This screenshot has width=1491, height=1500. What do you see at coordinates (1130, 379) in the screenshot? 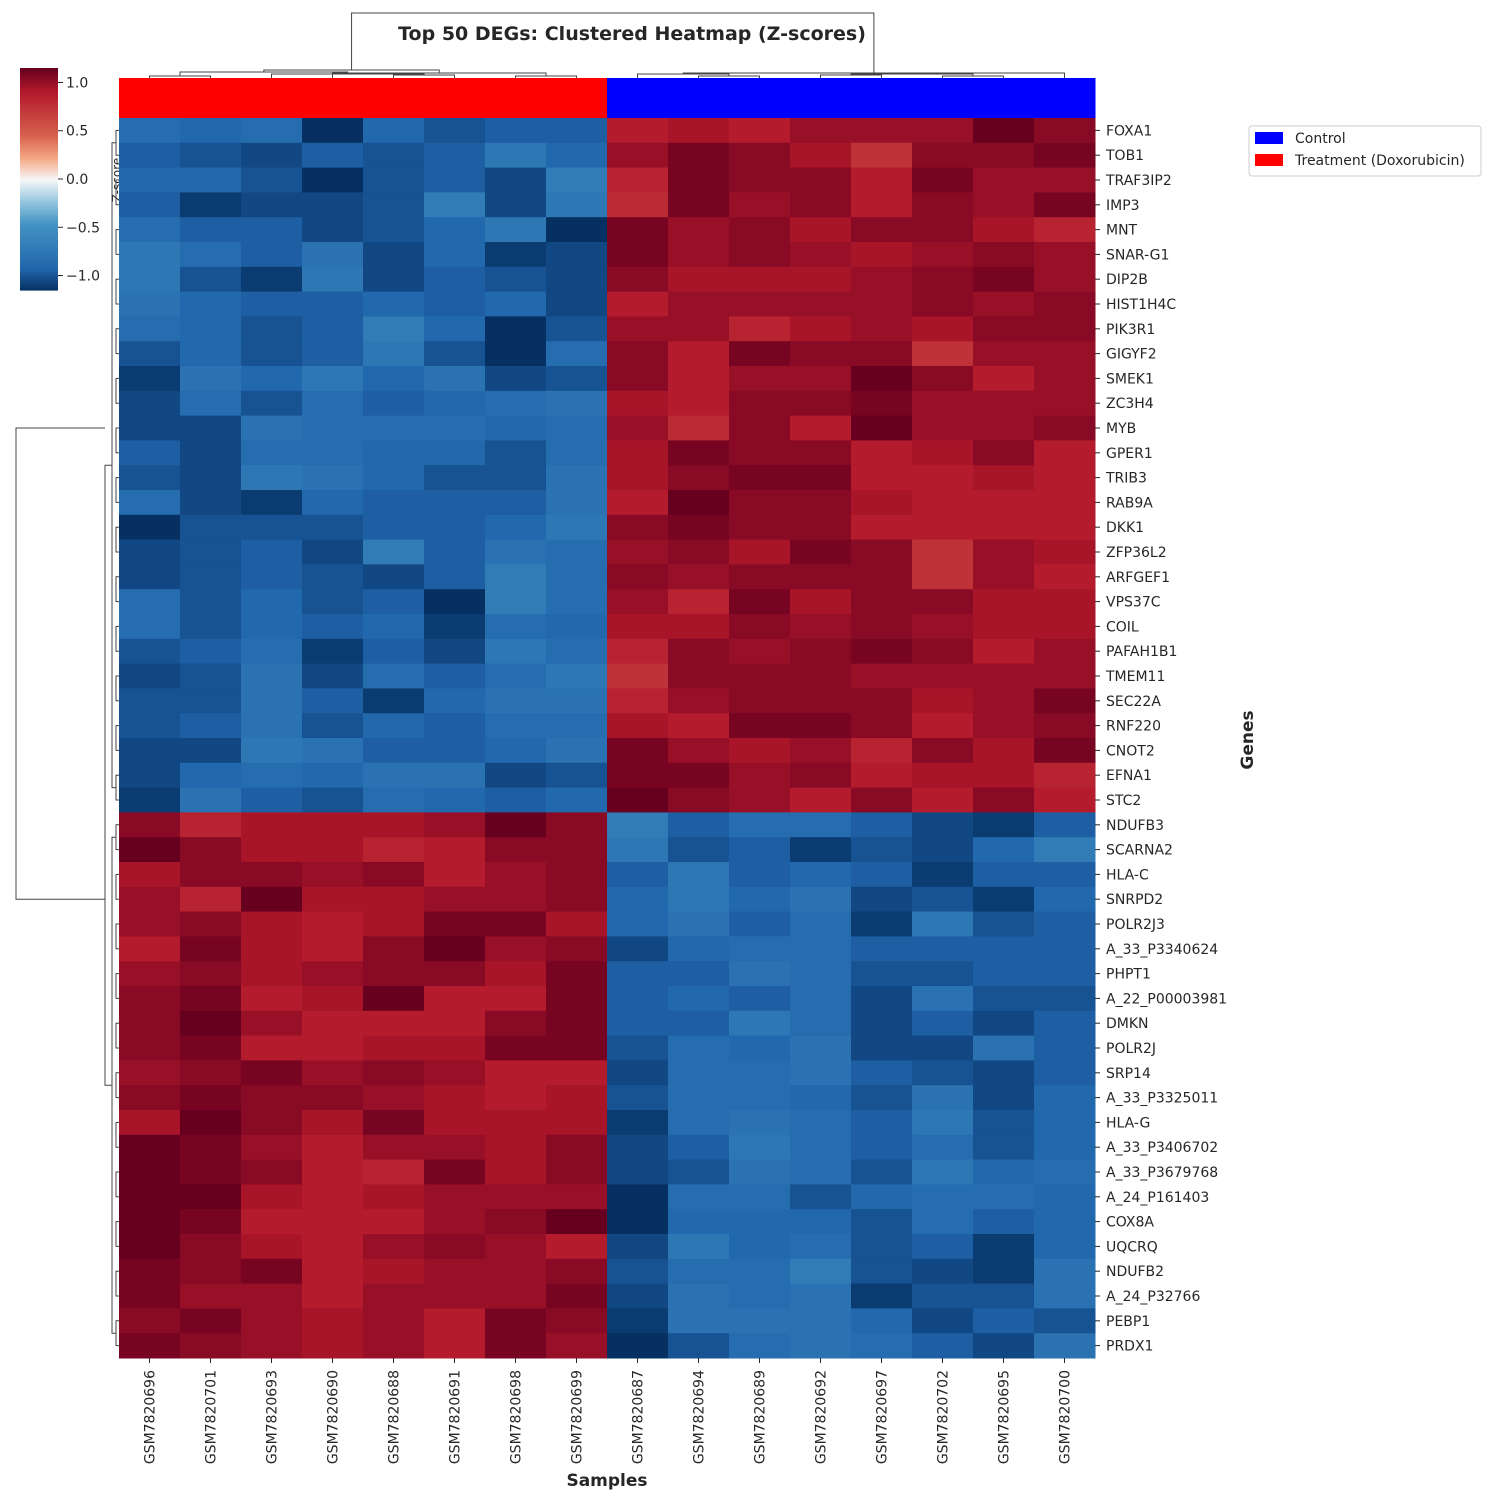
I see `gene-label: SMEK1` at bounding box center [1130, 379].